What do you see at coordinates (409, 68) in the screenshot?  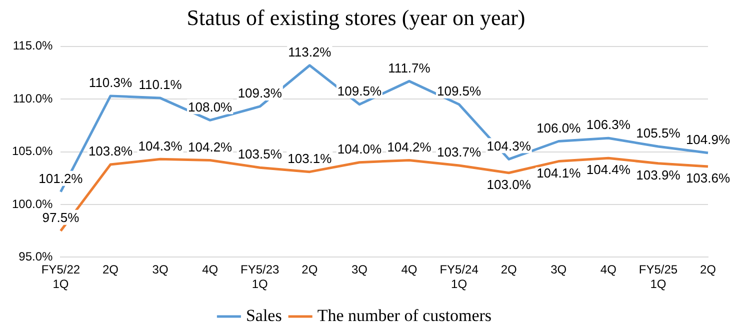 I see `data-label: 111.7%` at bounding box center [409, 68].